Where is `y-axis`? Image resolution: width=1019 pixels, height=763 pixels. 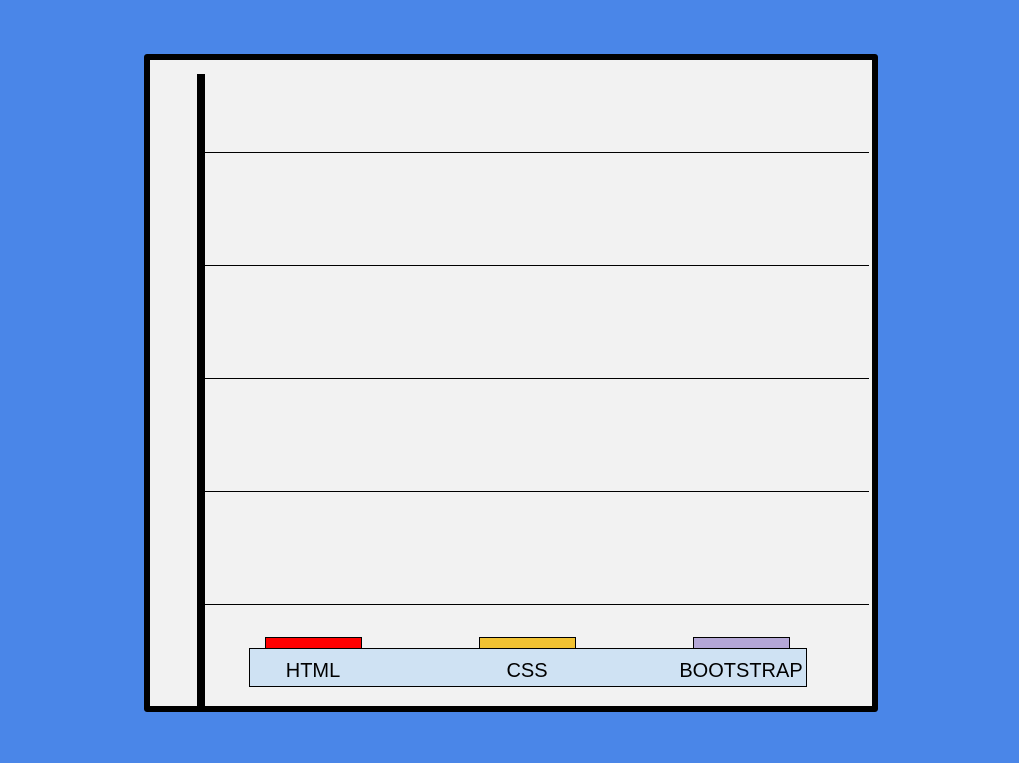 y-axis is located at coordinates (201, 390).